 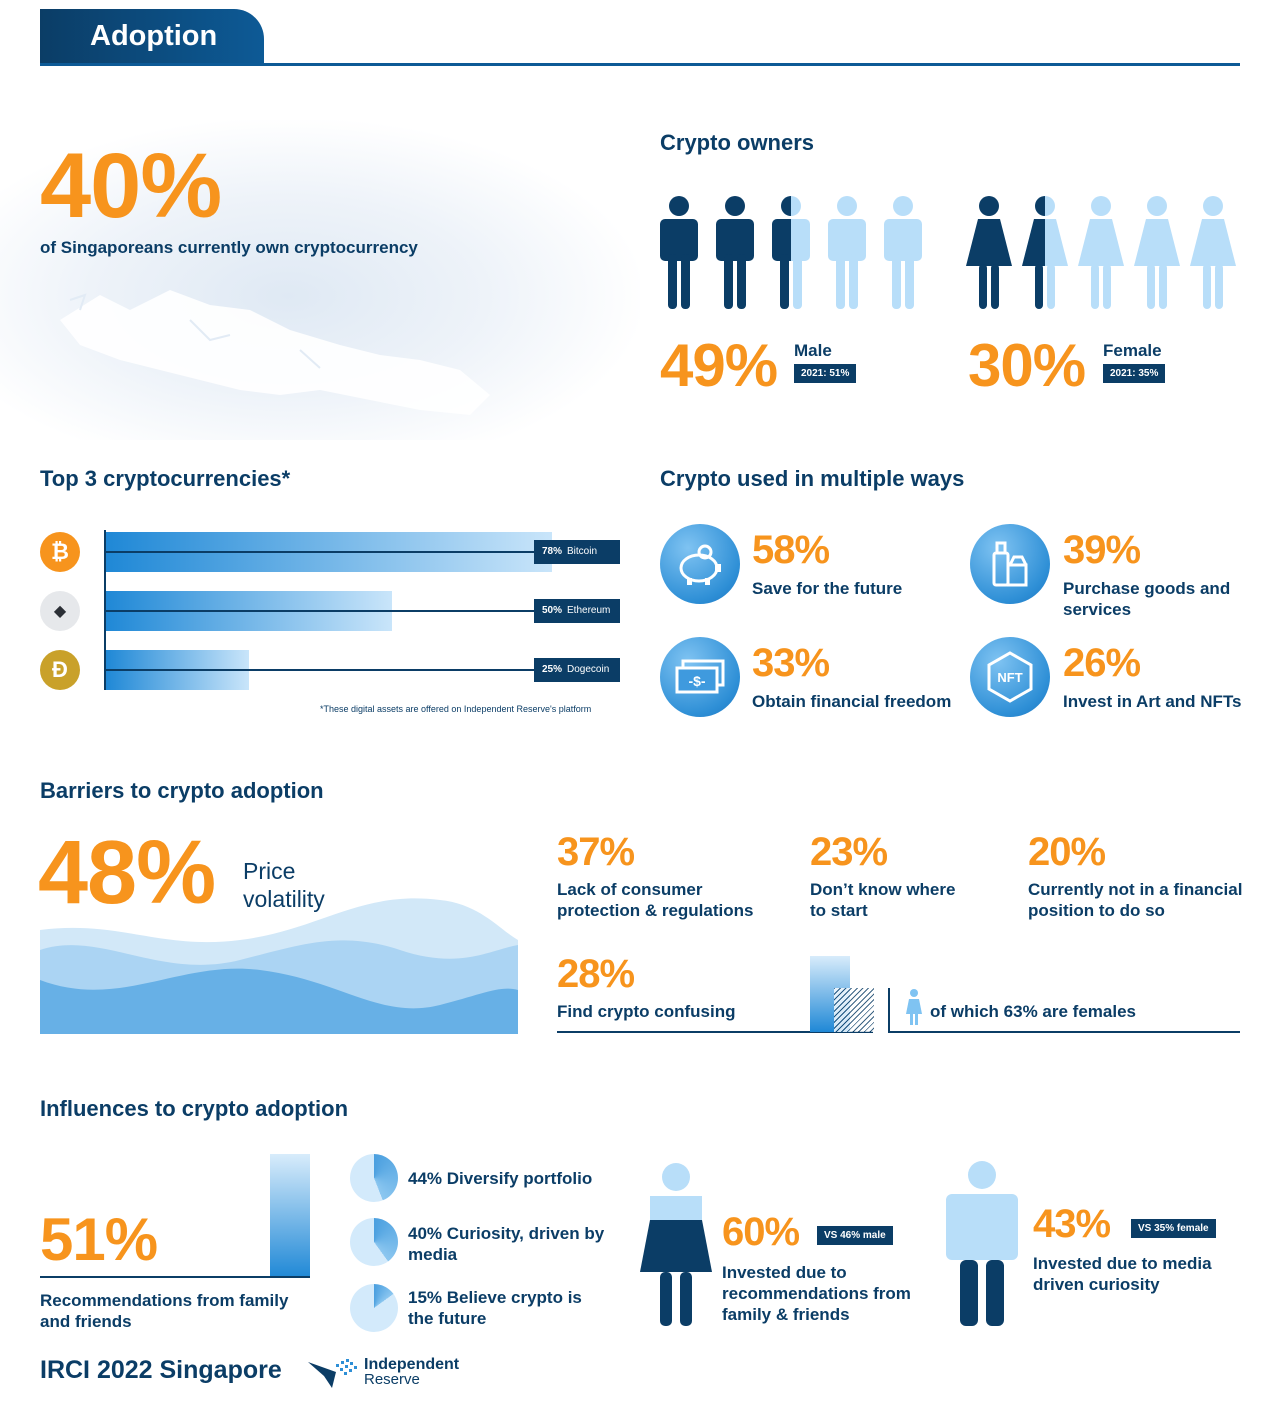 I want to click on volatility-wave-graphic, so click(x=279, y=966).